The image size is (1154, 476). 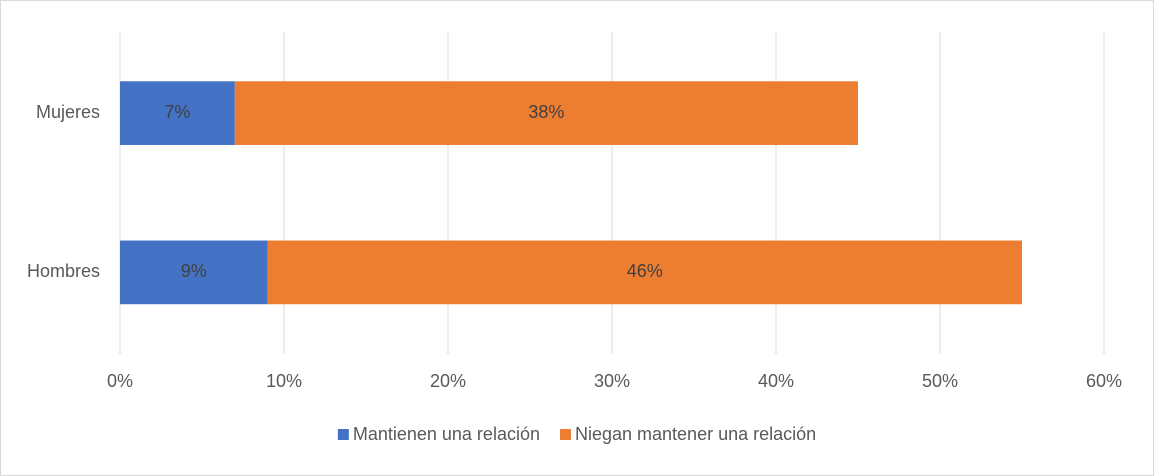 I want to click on x-tick-label: 60%, so click(x=1104, y=381).